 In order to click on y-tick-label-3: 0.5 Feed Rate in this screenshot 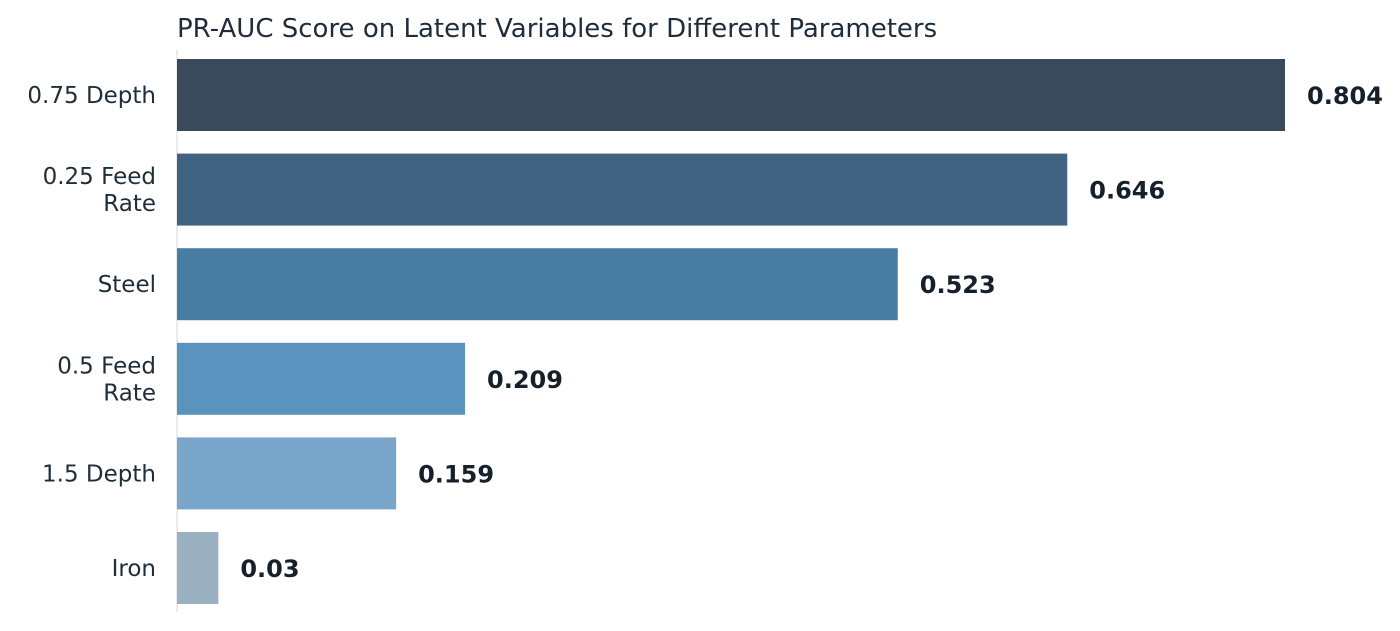, I will do `click(106, 379)`.